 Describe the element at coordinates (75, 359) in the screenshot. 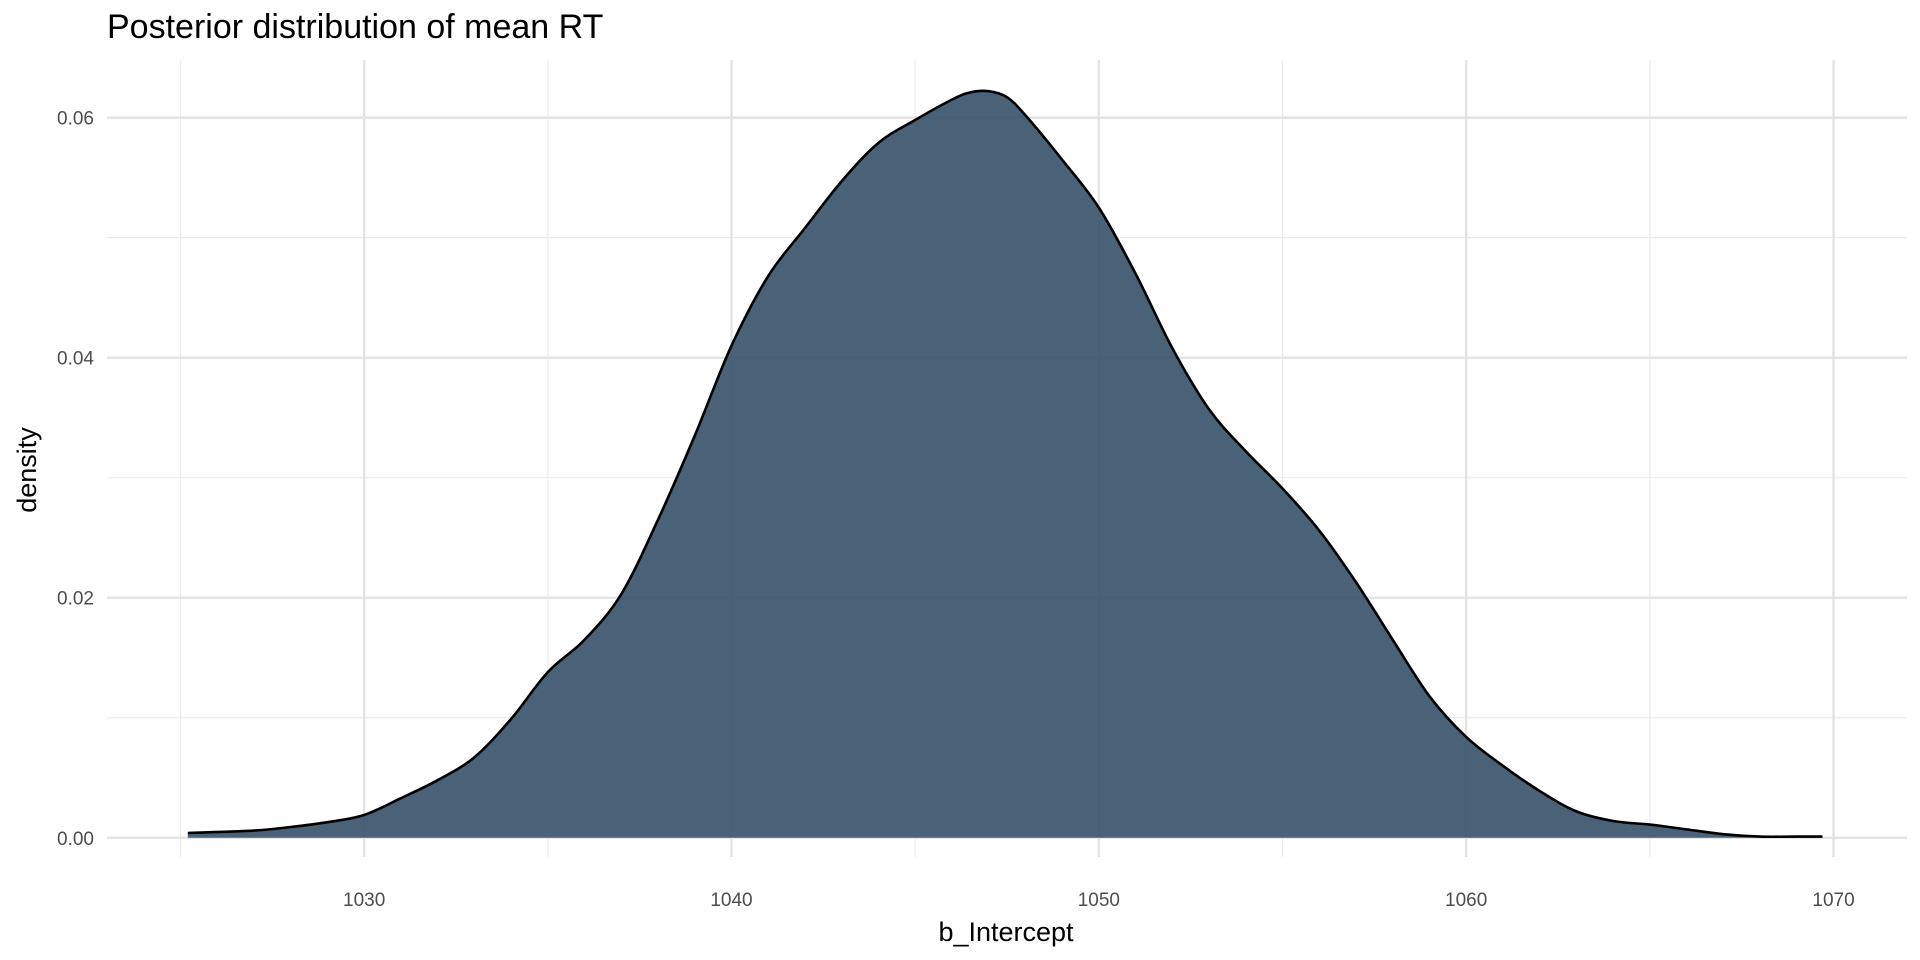

I see `y-tick-label: 0.04` at that location.